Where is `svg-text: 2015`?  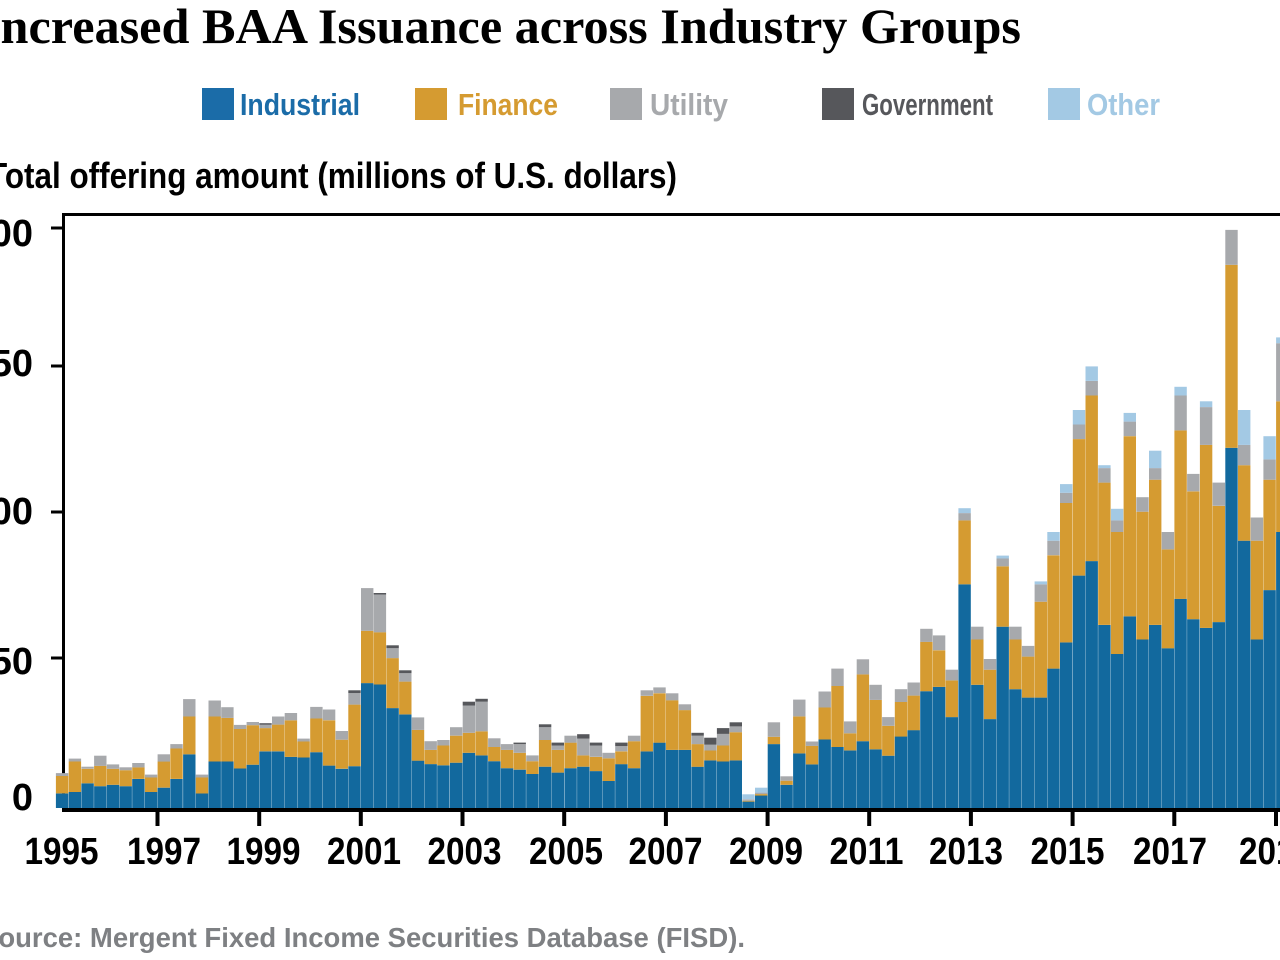
svg-text: 2015 is located at coordinates (1068, 852).